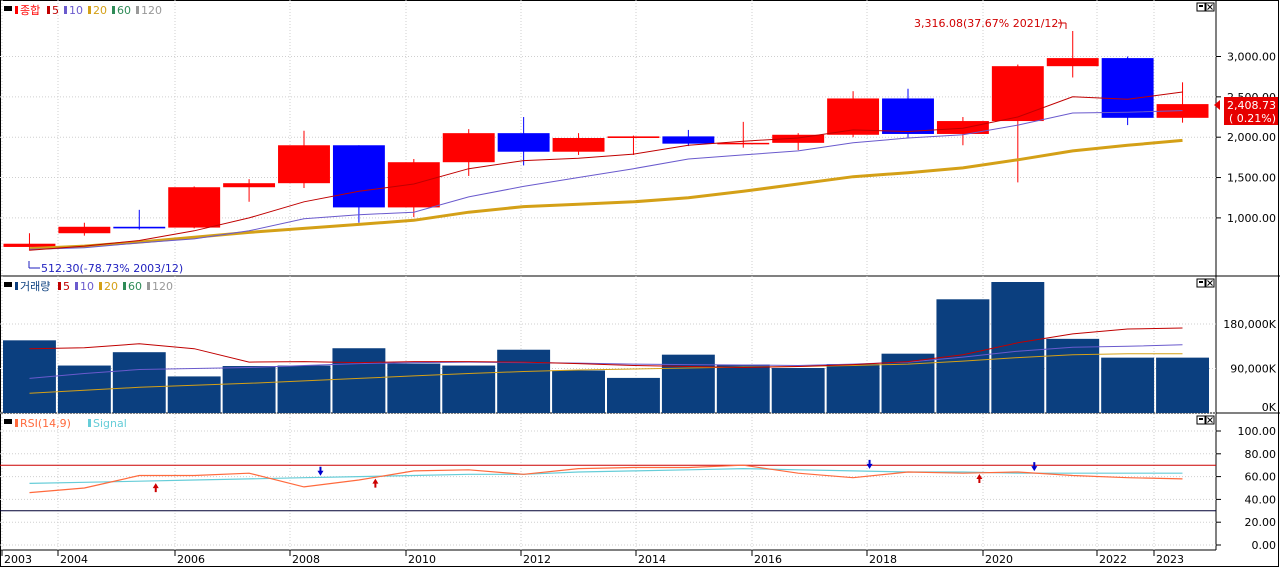  Describe the element at coordinates (1201, 420) in the screenshot. I see `rsi-minimize-button` at that location.